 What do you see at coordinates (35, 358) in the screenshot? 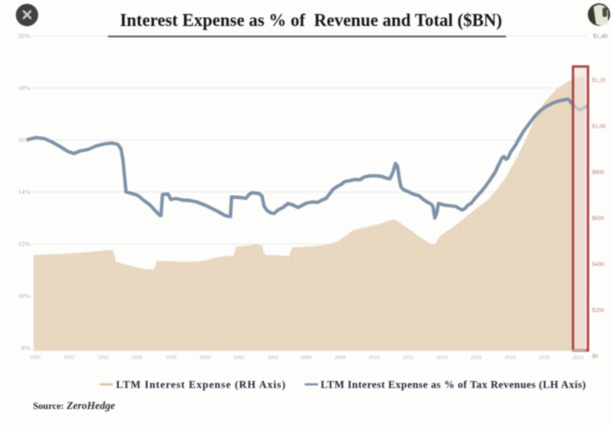
I see `svg-text: 1990` at bounding box center [35, 358].